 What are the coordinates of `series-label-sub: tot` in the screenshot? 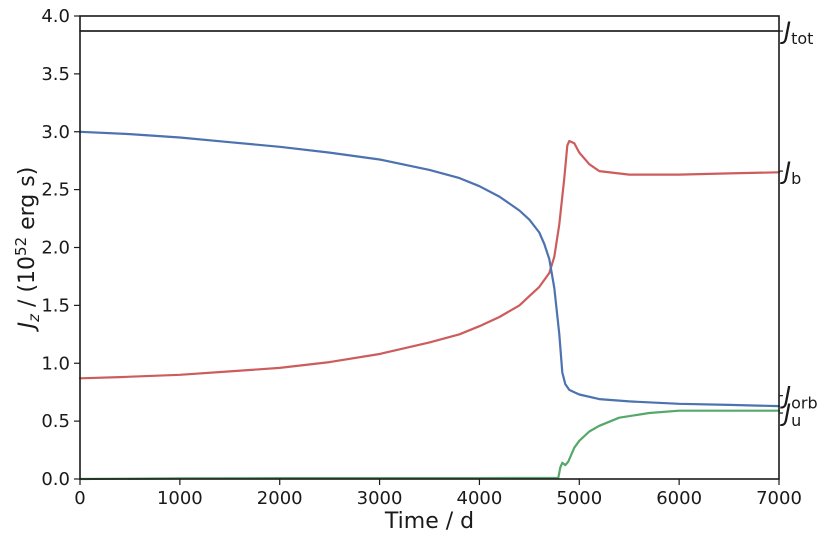 It's located at (802, 38).